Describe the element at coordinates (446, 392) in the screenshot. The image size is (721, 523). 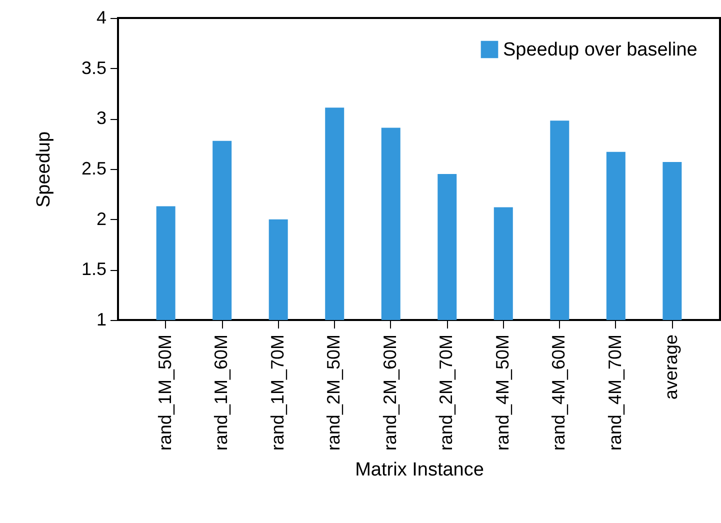
I see `x-tick-label: rand_2M_70M` at that location.